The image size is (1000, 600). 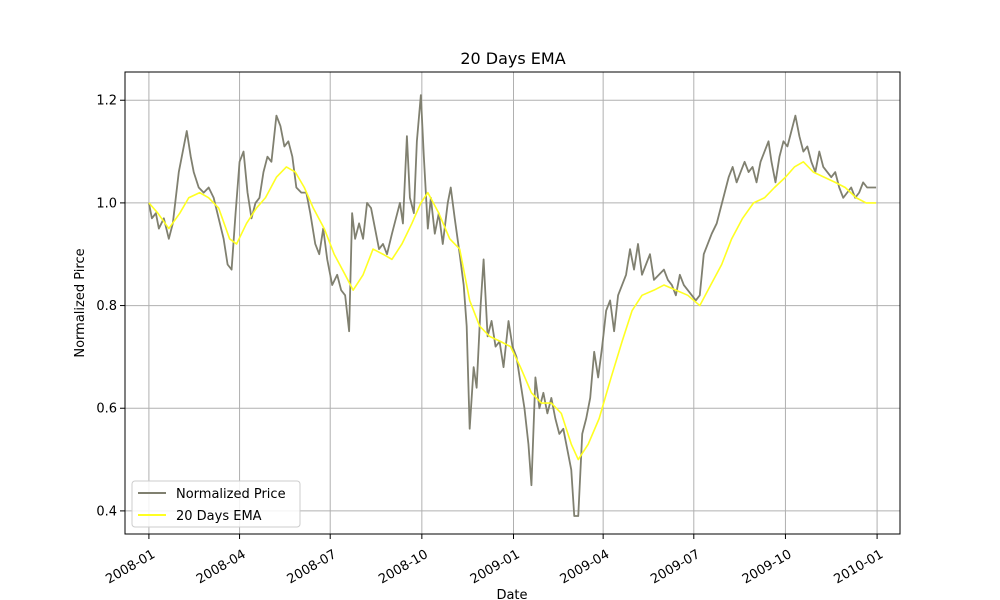 What do you see at coordinates (219, 516) in the screenshot?
I see `legend-label-ema: 20 Days EMA` at bounding box center [219, 516].